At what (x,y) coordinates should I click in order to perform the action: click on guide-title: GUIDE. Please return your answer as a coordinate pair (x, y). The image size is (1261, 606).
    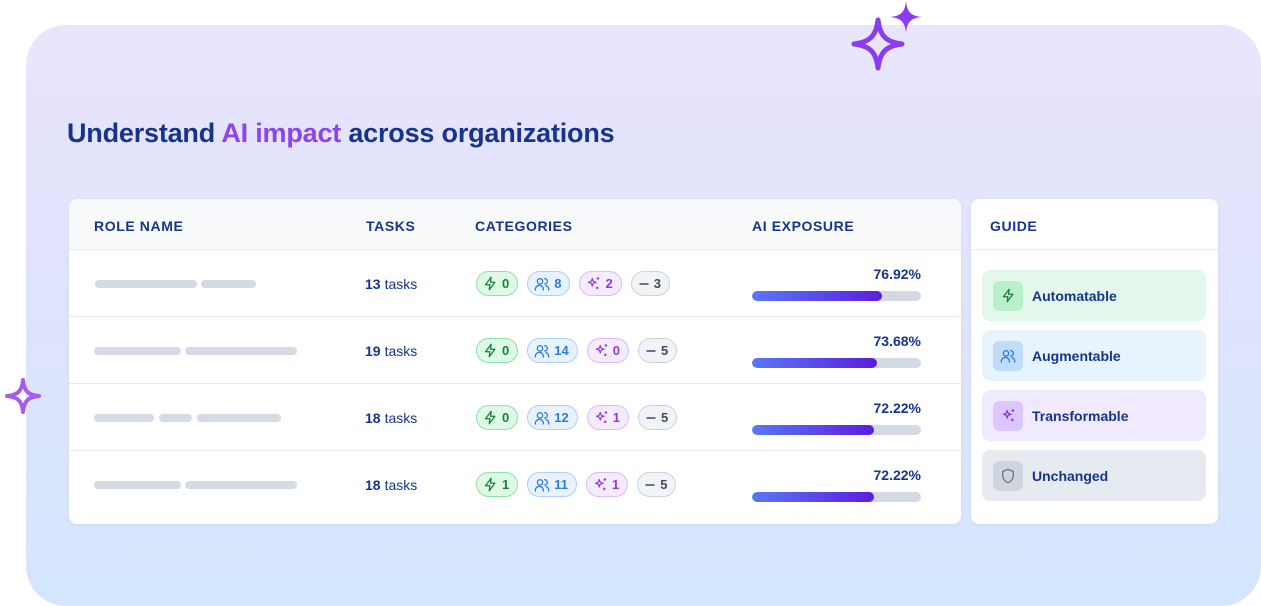
    Looking at the image, I should click on (1014, 226).